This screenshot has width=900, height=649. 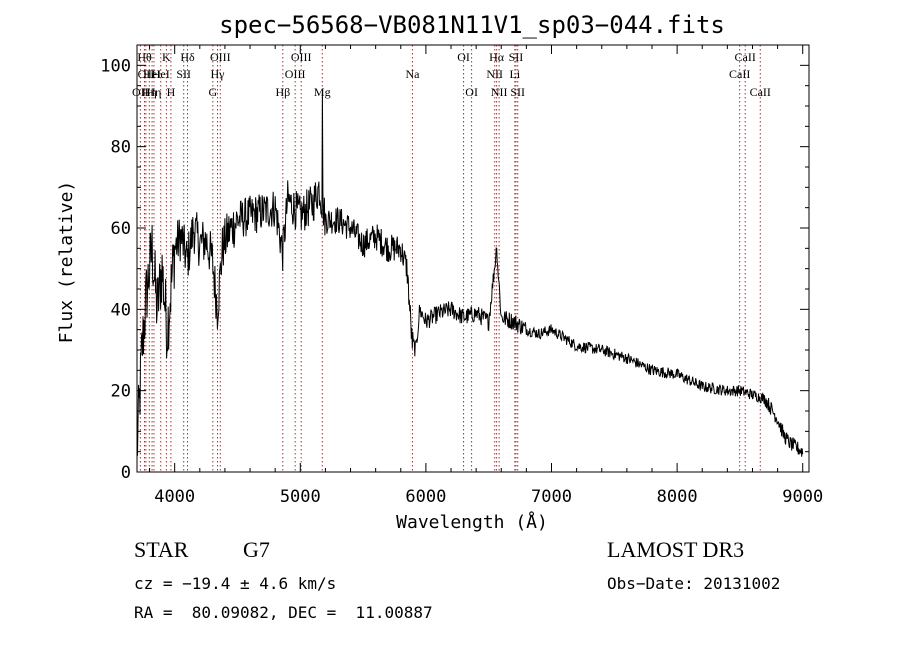 What do you see at coordinates (497, 57) in the screenshot?
I see `line-id-label: Hα` at bounding box center [497, 57].